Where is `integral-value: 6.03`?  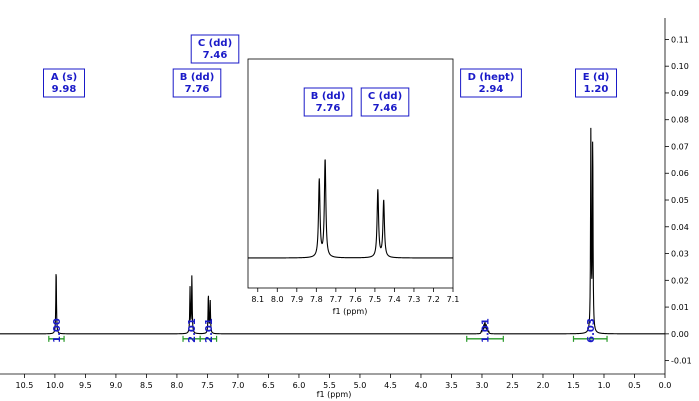 integral-value: 6.03 is located at coordinates (591, 330).